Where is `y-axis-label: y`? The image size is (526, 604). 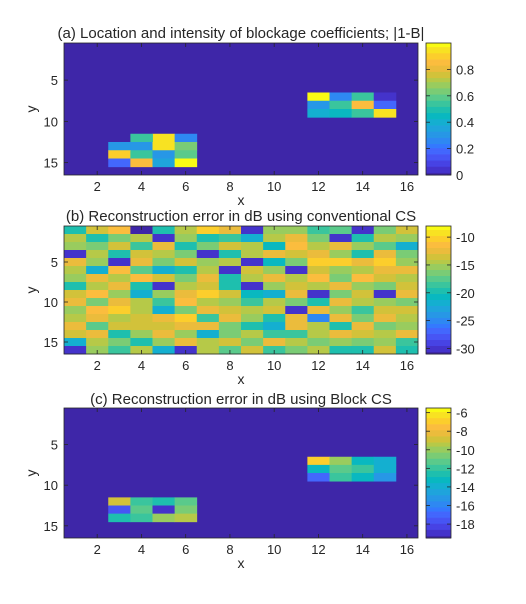 y-axis-label: y is located at coordinates (31, 473).